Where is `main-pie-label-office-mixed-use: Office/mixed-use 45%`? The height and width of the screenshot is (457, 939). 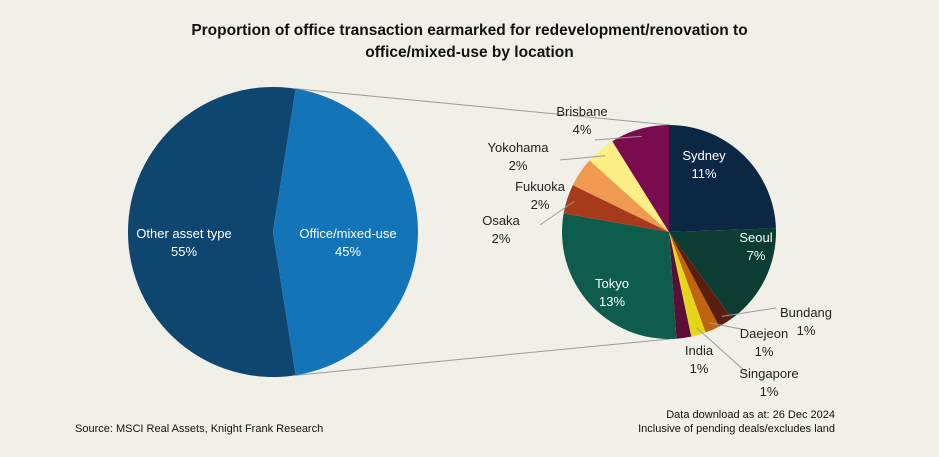 main-pie-label-office-mixed-use: Office/mixed-use 45% is located at coordinates (347, 242).